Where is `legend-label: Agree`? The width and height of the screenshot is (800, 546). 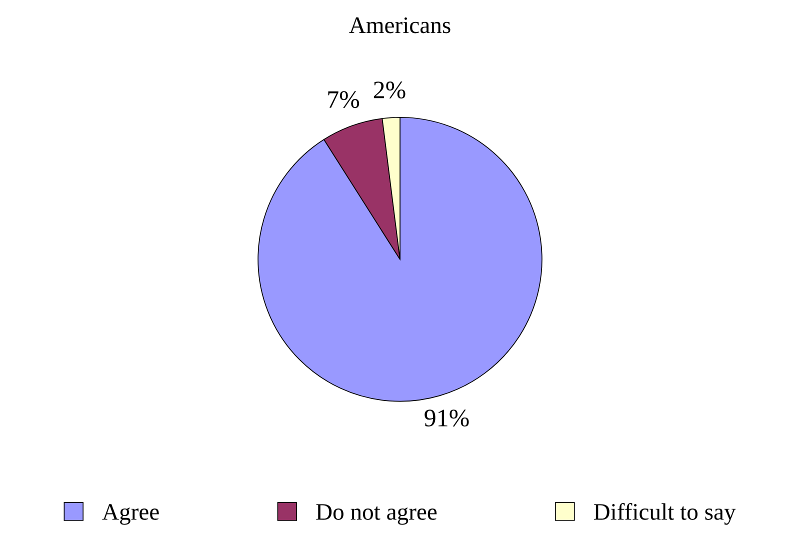 legend-label: Agree is located at coordinates (130, 514).